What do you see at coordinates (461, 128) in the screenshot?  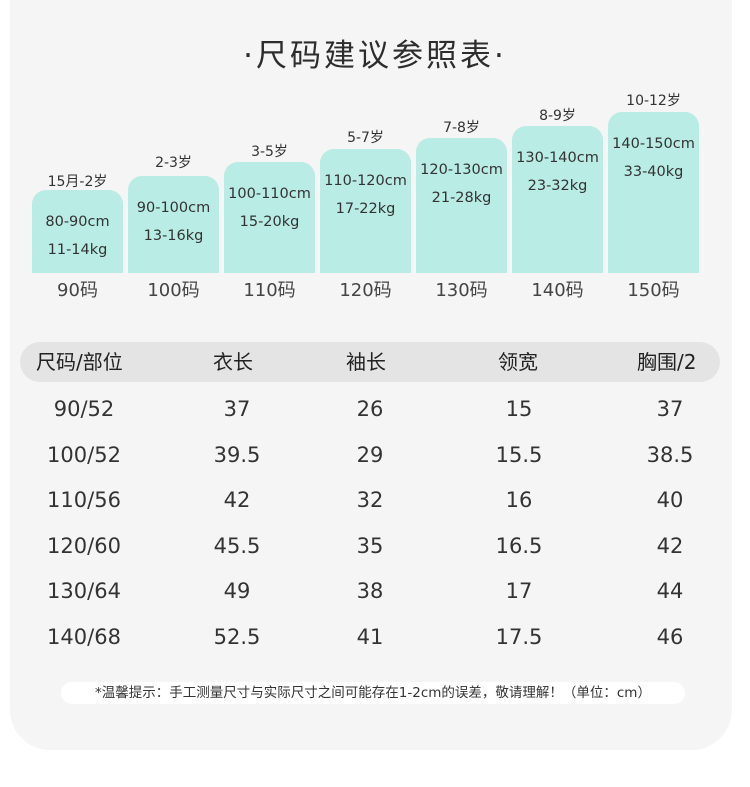 I see `age-range: 7-8岁` at bounding box center [461, 128].